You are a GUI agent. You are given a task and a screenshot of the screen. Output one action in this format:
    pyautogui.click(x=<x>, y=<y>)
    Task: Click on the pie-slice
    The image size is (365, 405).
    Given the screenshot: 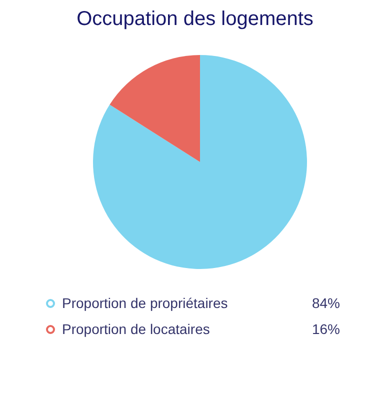 What is the action you would take?
    pyautogui.click(x=155, y=108)
    